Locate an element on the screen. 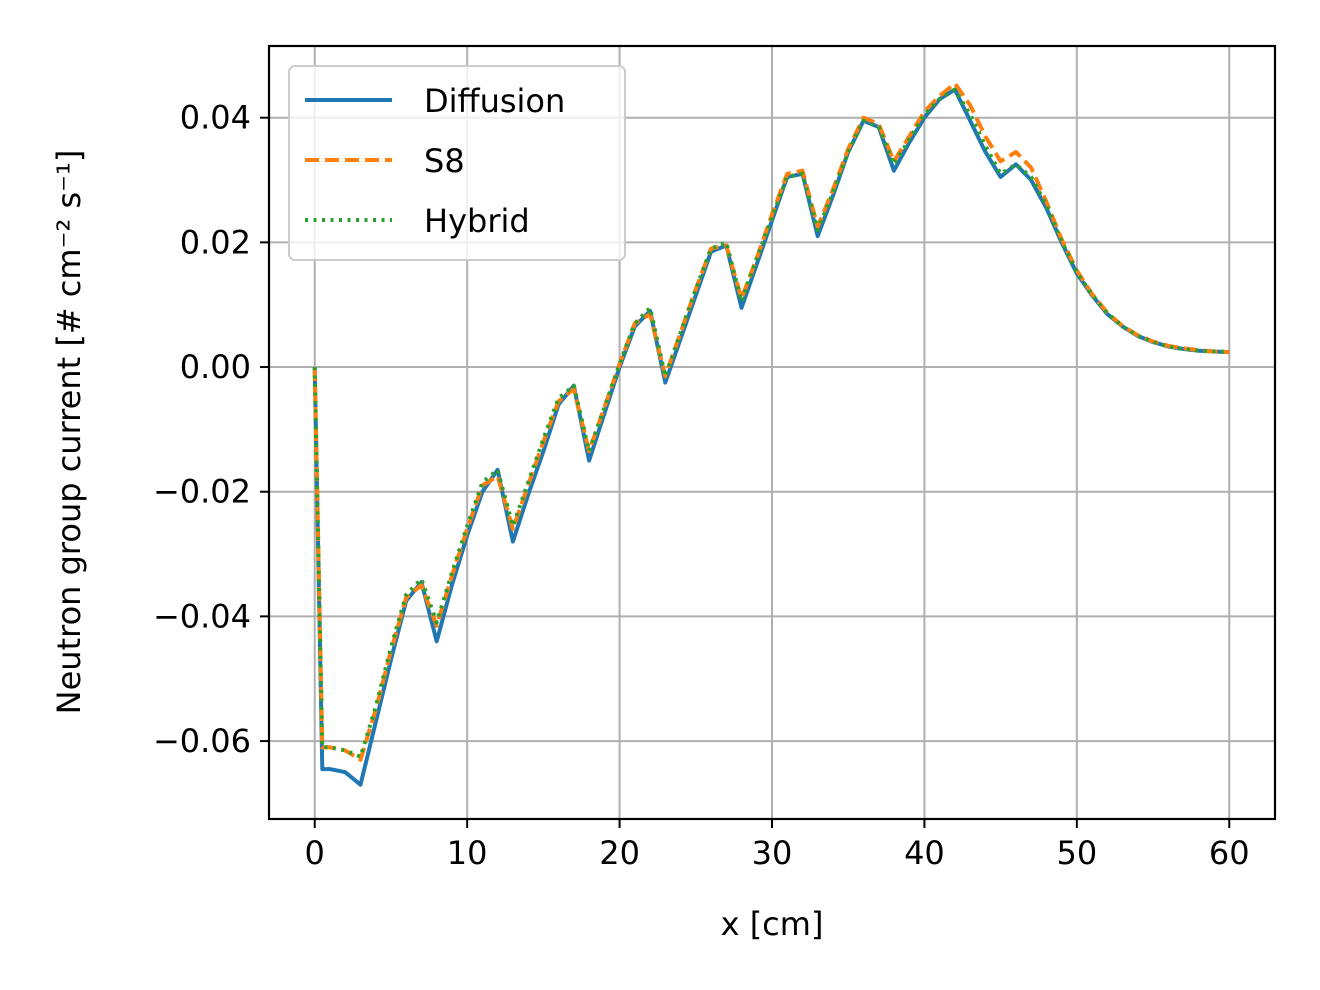 This screenshot has width=1320, height=990. x-tick-label: 50 is located at coordinates (1076, 853).